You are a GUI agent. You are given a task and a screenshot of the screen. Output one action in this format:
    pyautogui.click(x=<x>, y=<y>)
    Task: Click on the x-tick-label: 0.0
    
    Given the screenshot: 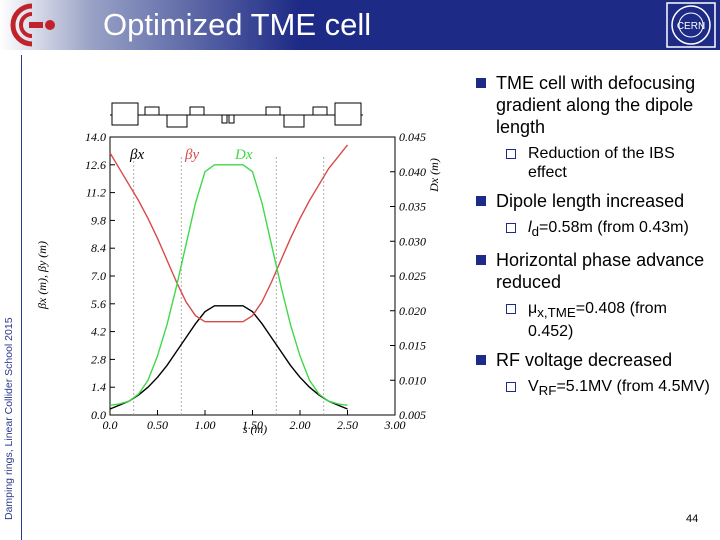 What is the action you would take?
    pyautogui.click(x=110, y=425)
    